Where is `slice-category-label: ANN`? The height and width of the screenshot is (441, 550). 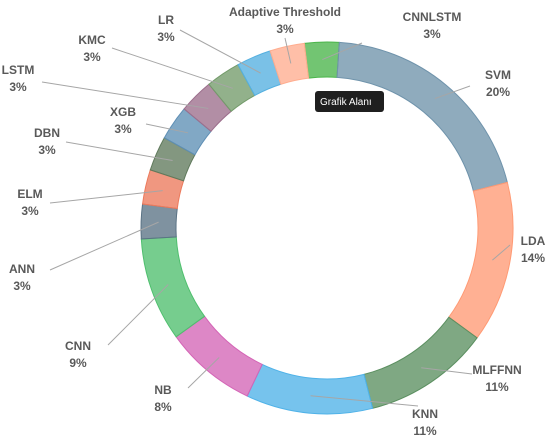
slice-category-label: ANN is located at coordinates (22, 269).